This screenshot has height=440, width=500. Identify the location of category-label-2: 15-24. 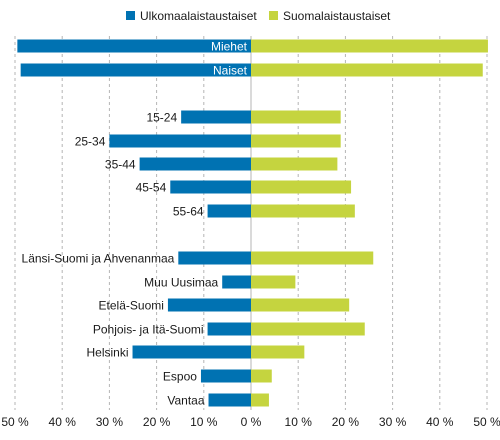
(161, 118).